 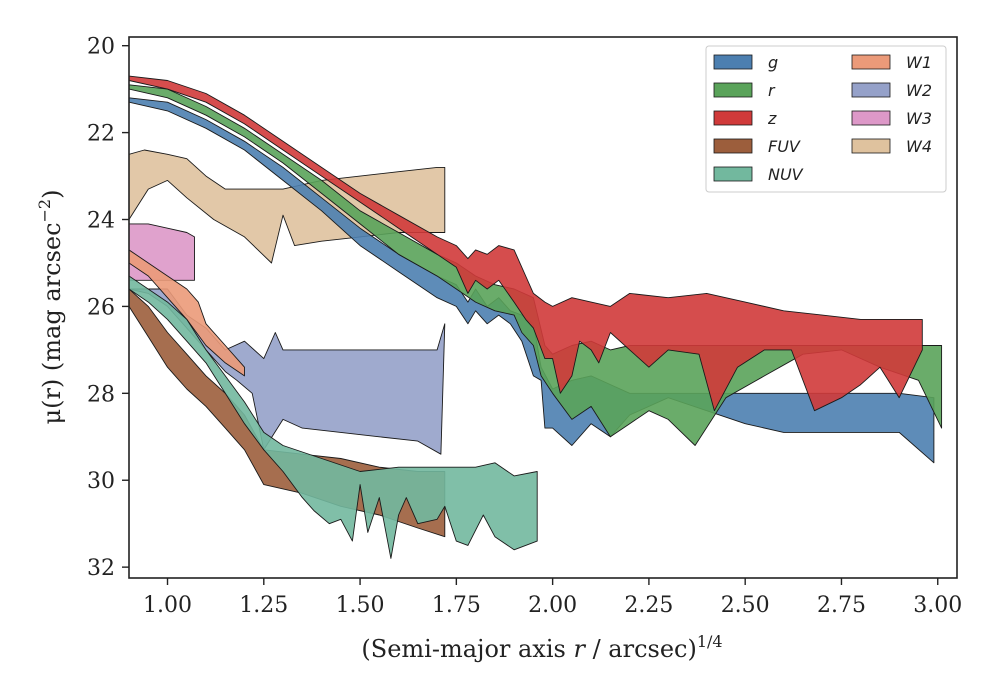 What do you see at coordinates (757, 146) in the screenshot?
I see `legend-entry-fuv: FUV` at bounding box center [757, 146].